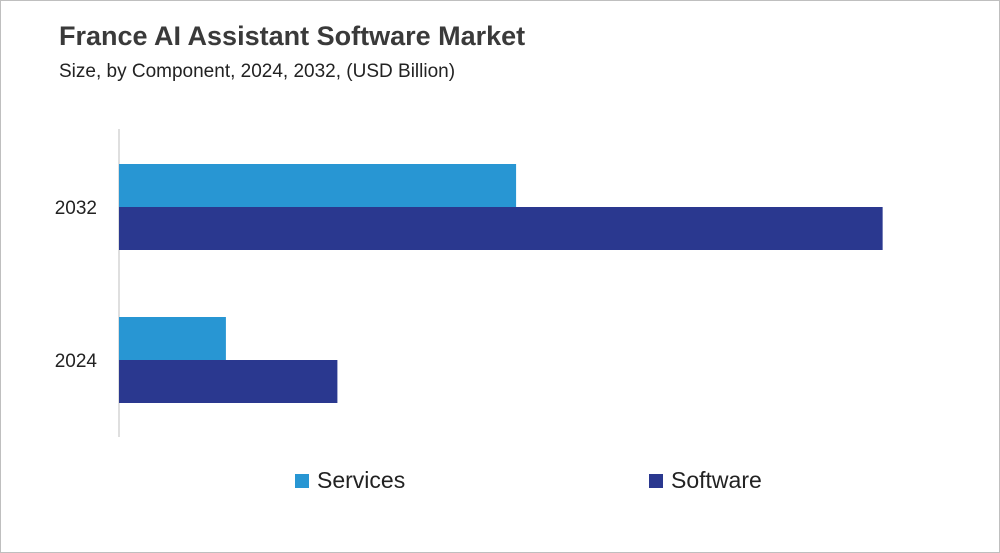 The image size is (1000, 553). What do you see at coordinates (318, 185) in the screenshot?
I see `bar-services-2032` at bounding box center [318, 185].